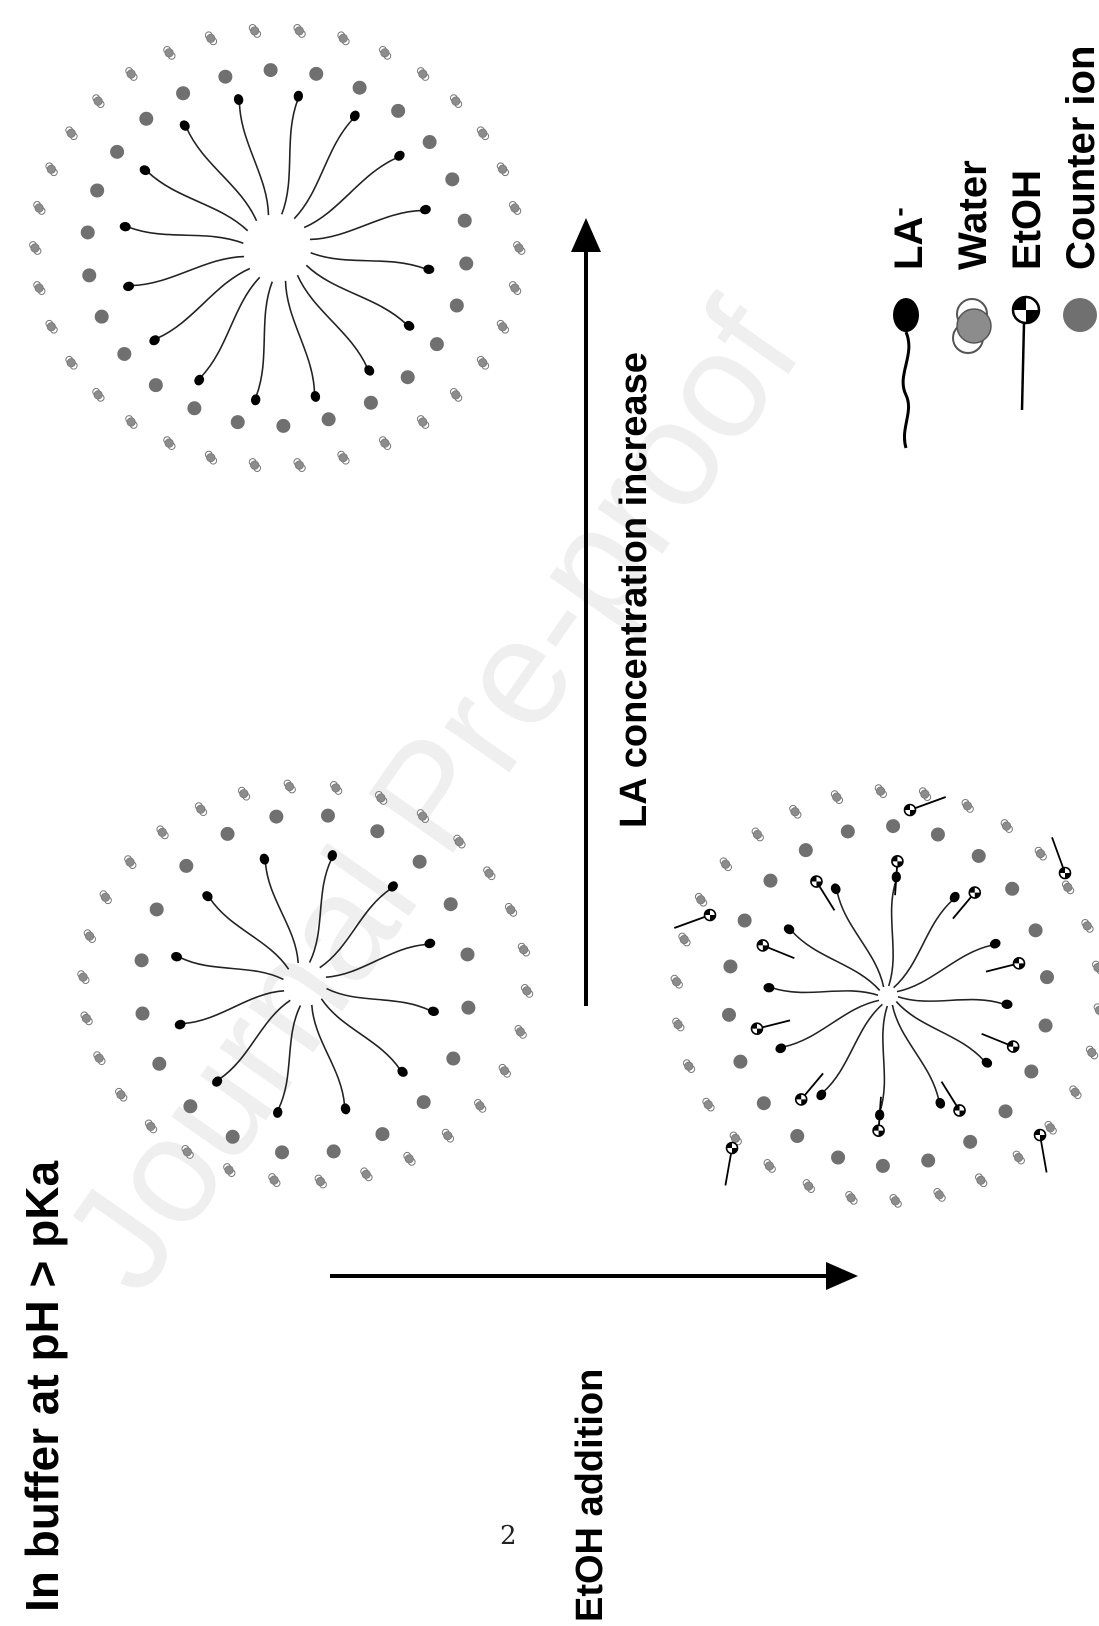 Image resolution: width=1099 pixels, height=1626 pixels. I want to click on concentration-label: LA concentration increase, so click(634, 590).